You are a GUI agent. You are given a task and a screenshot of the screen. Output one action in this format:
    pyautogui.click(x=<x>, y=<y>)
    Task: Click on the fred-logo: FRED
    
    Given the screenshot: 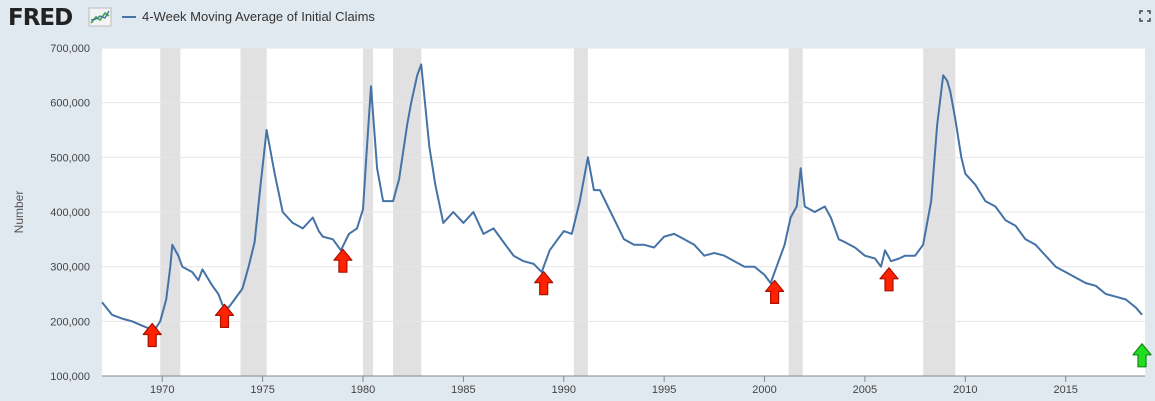 What is the action you would take?
    pyautogui.click(x=40, y=18)
    